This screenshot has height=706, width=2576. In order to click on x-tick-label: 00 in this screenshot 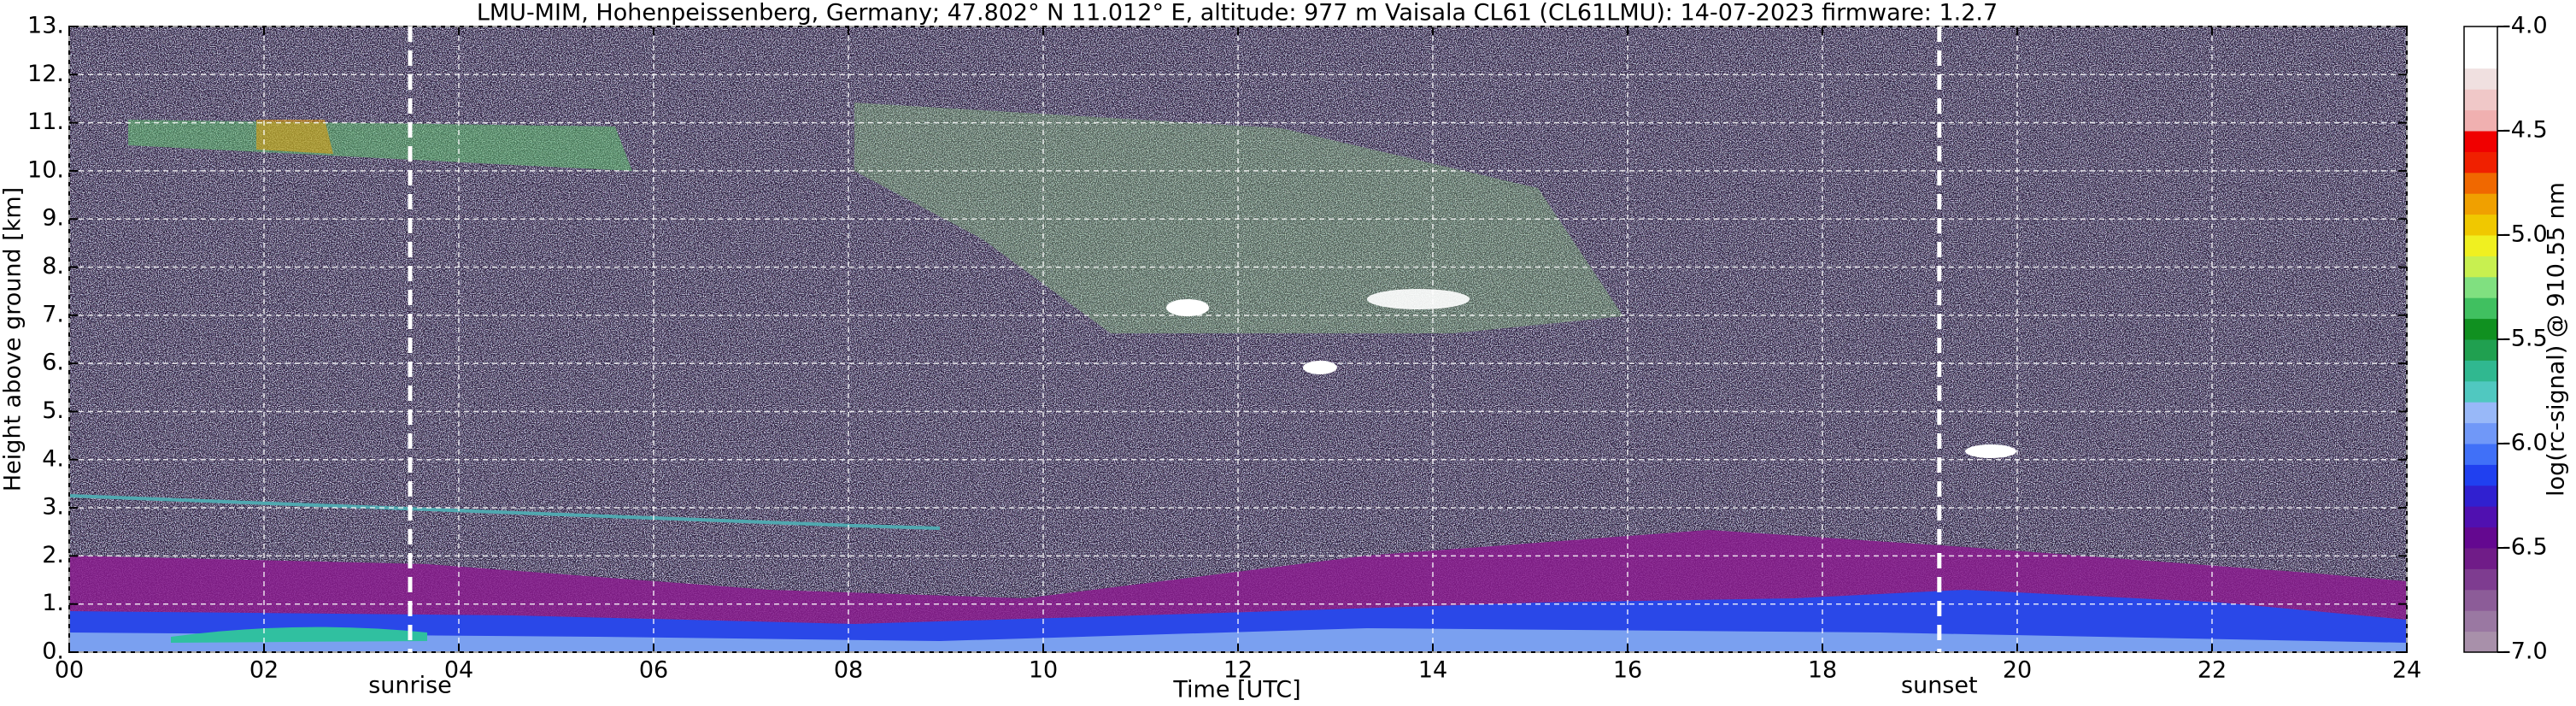, I will do `click(69, 670)`.